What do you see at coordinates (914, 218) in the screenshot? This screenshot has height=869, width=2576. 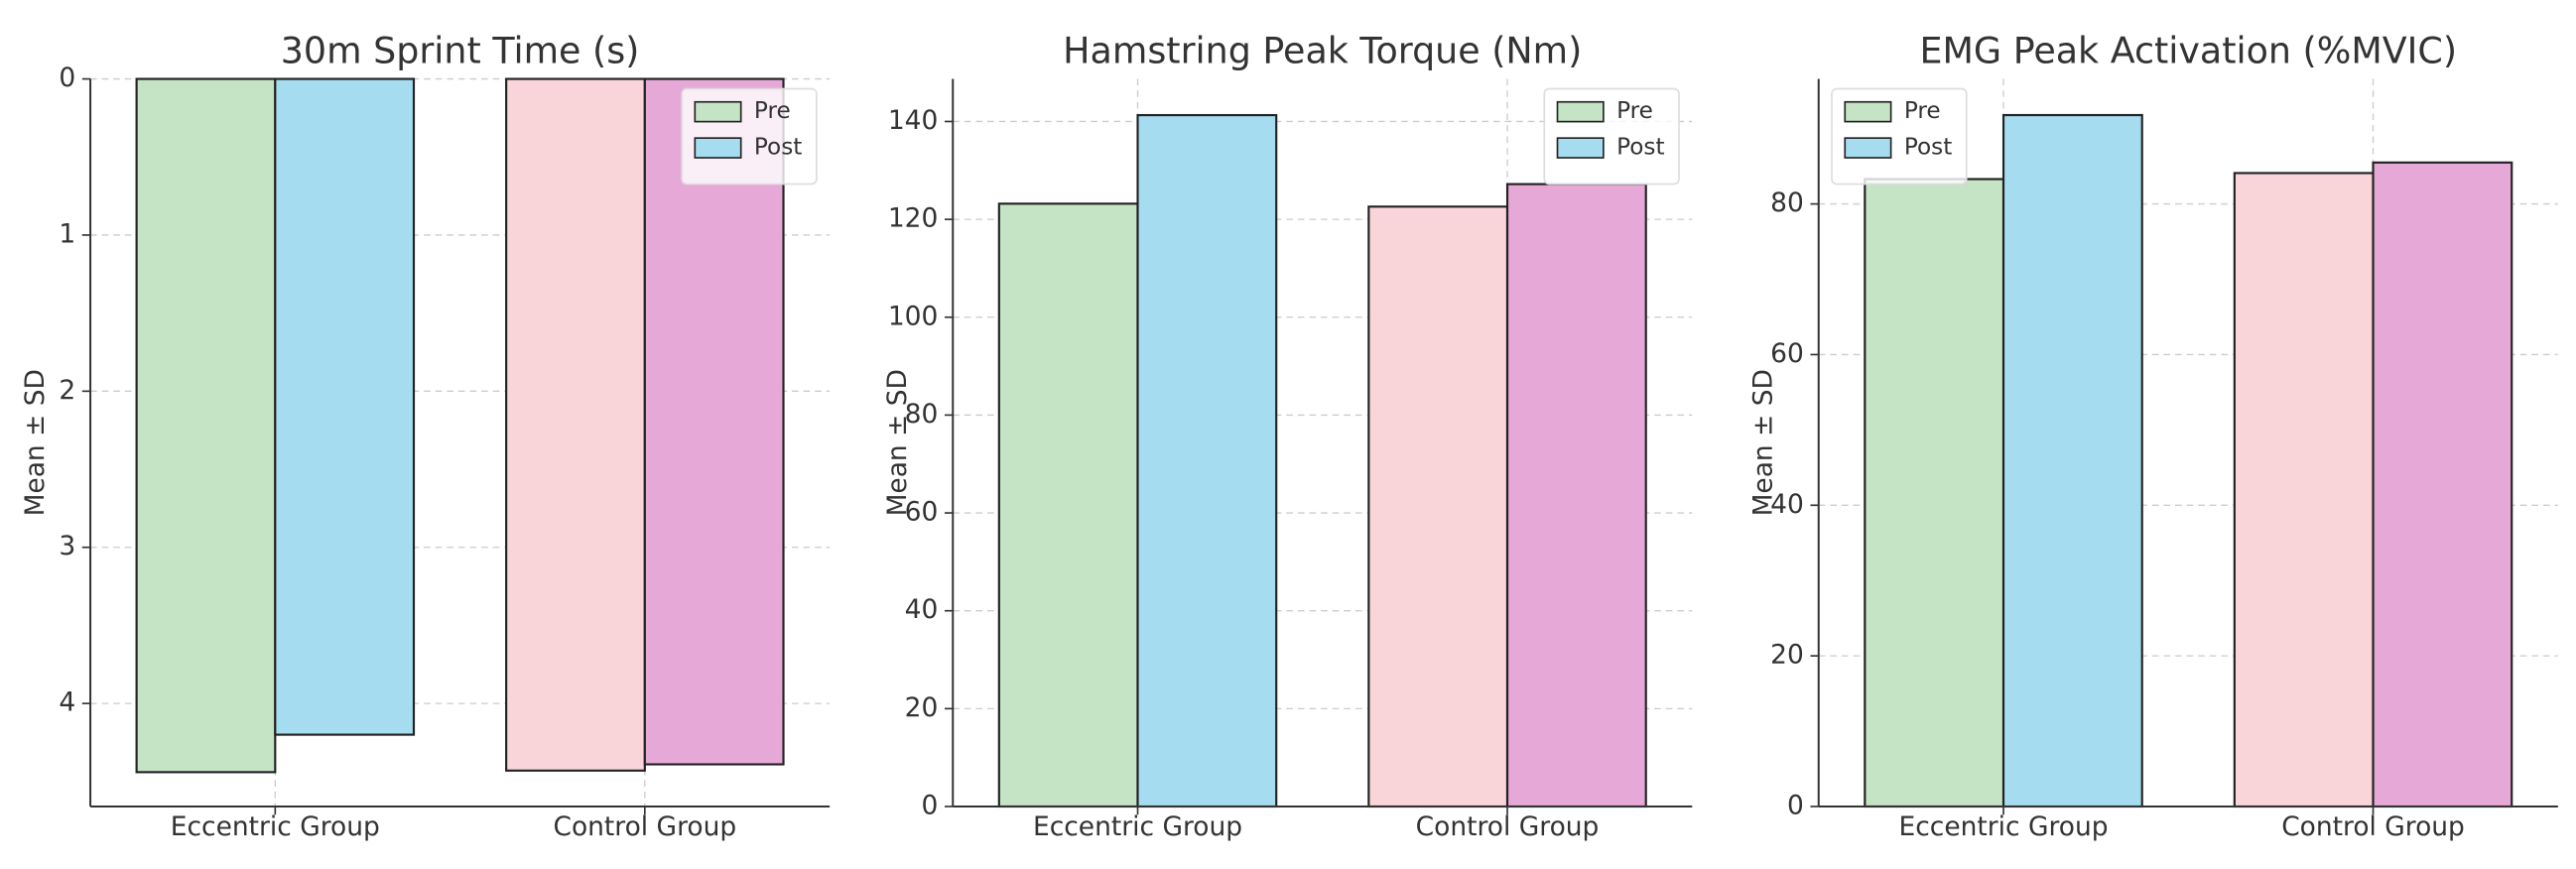 I see `y-tick-label: 120` at bounding box center [914, 218].